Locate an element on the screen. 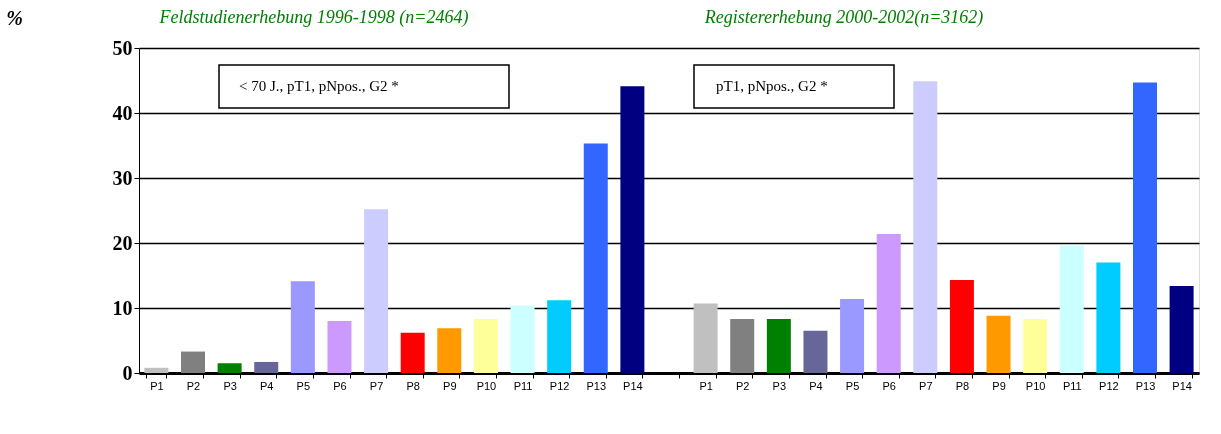  y-axis-title: % is located at coordinates (14, 17).